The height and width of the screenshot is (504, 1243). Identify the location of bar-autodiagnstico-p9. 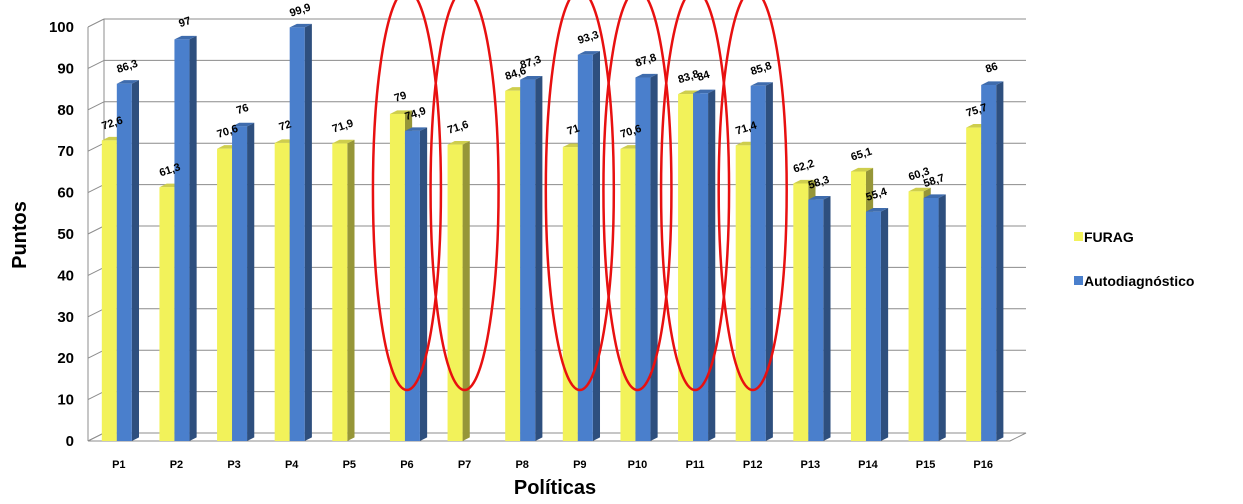
(589, 246).